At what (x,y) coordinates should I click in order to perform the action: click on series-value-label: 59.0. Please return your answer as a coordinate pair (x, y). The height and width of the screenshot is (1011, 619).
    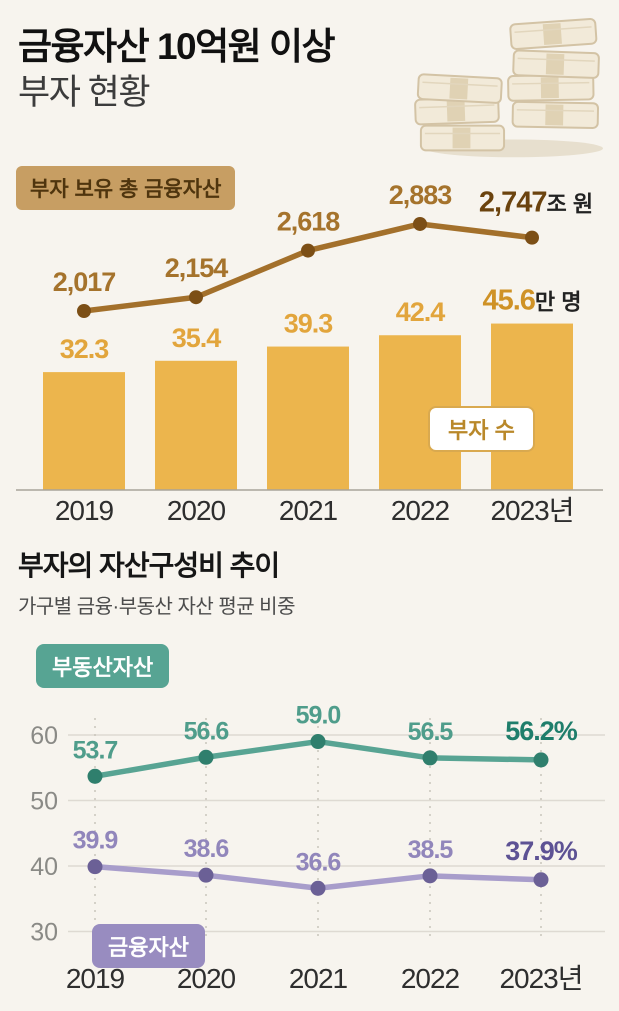
    Looking at the image, I should click on (318, 716).